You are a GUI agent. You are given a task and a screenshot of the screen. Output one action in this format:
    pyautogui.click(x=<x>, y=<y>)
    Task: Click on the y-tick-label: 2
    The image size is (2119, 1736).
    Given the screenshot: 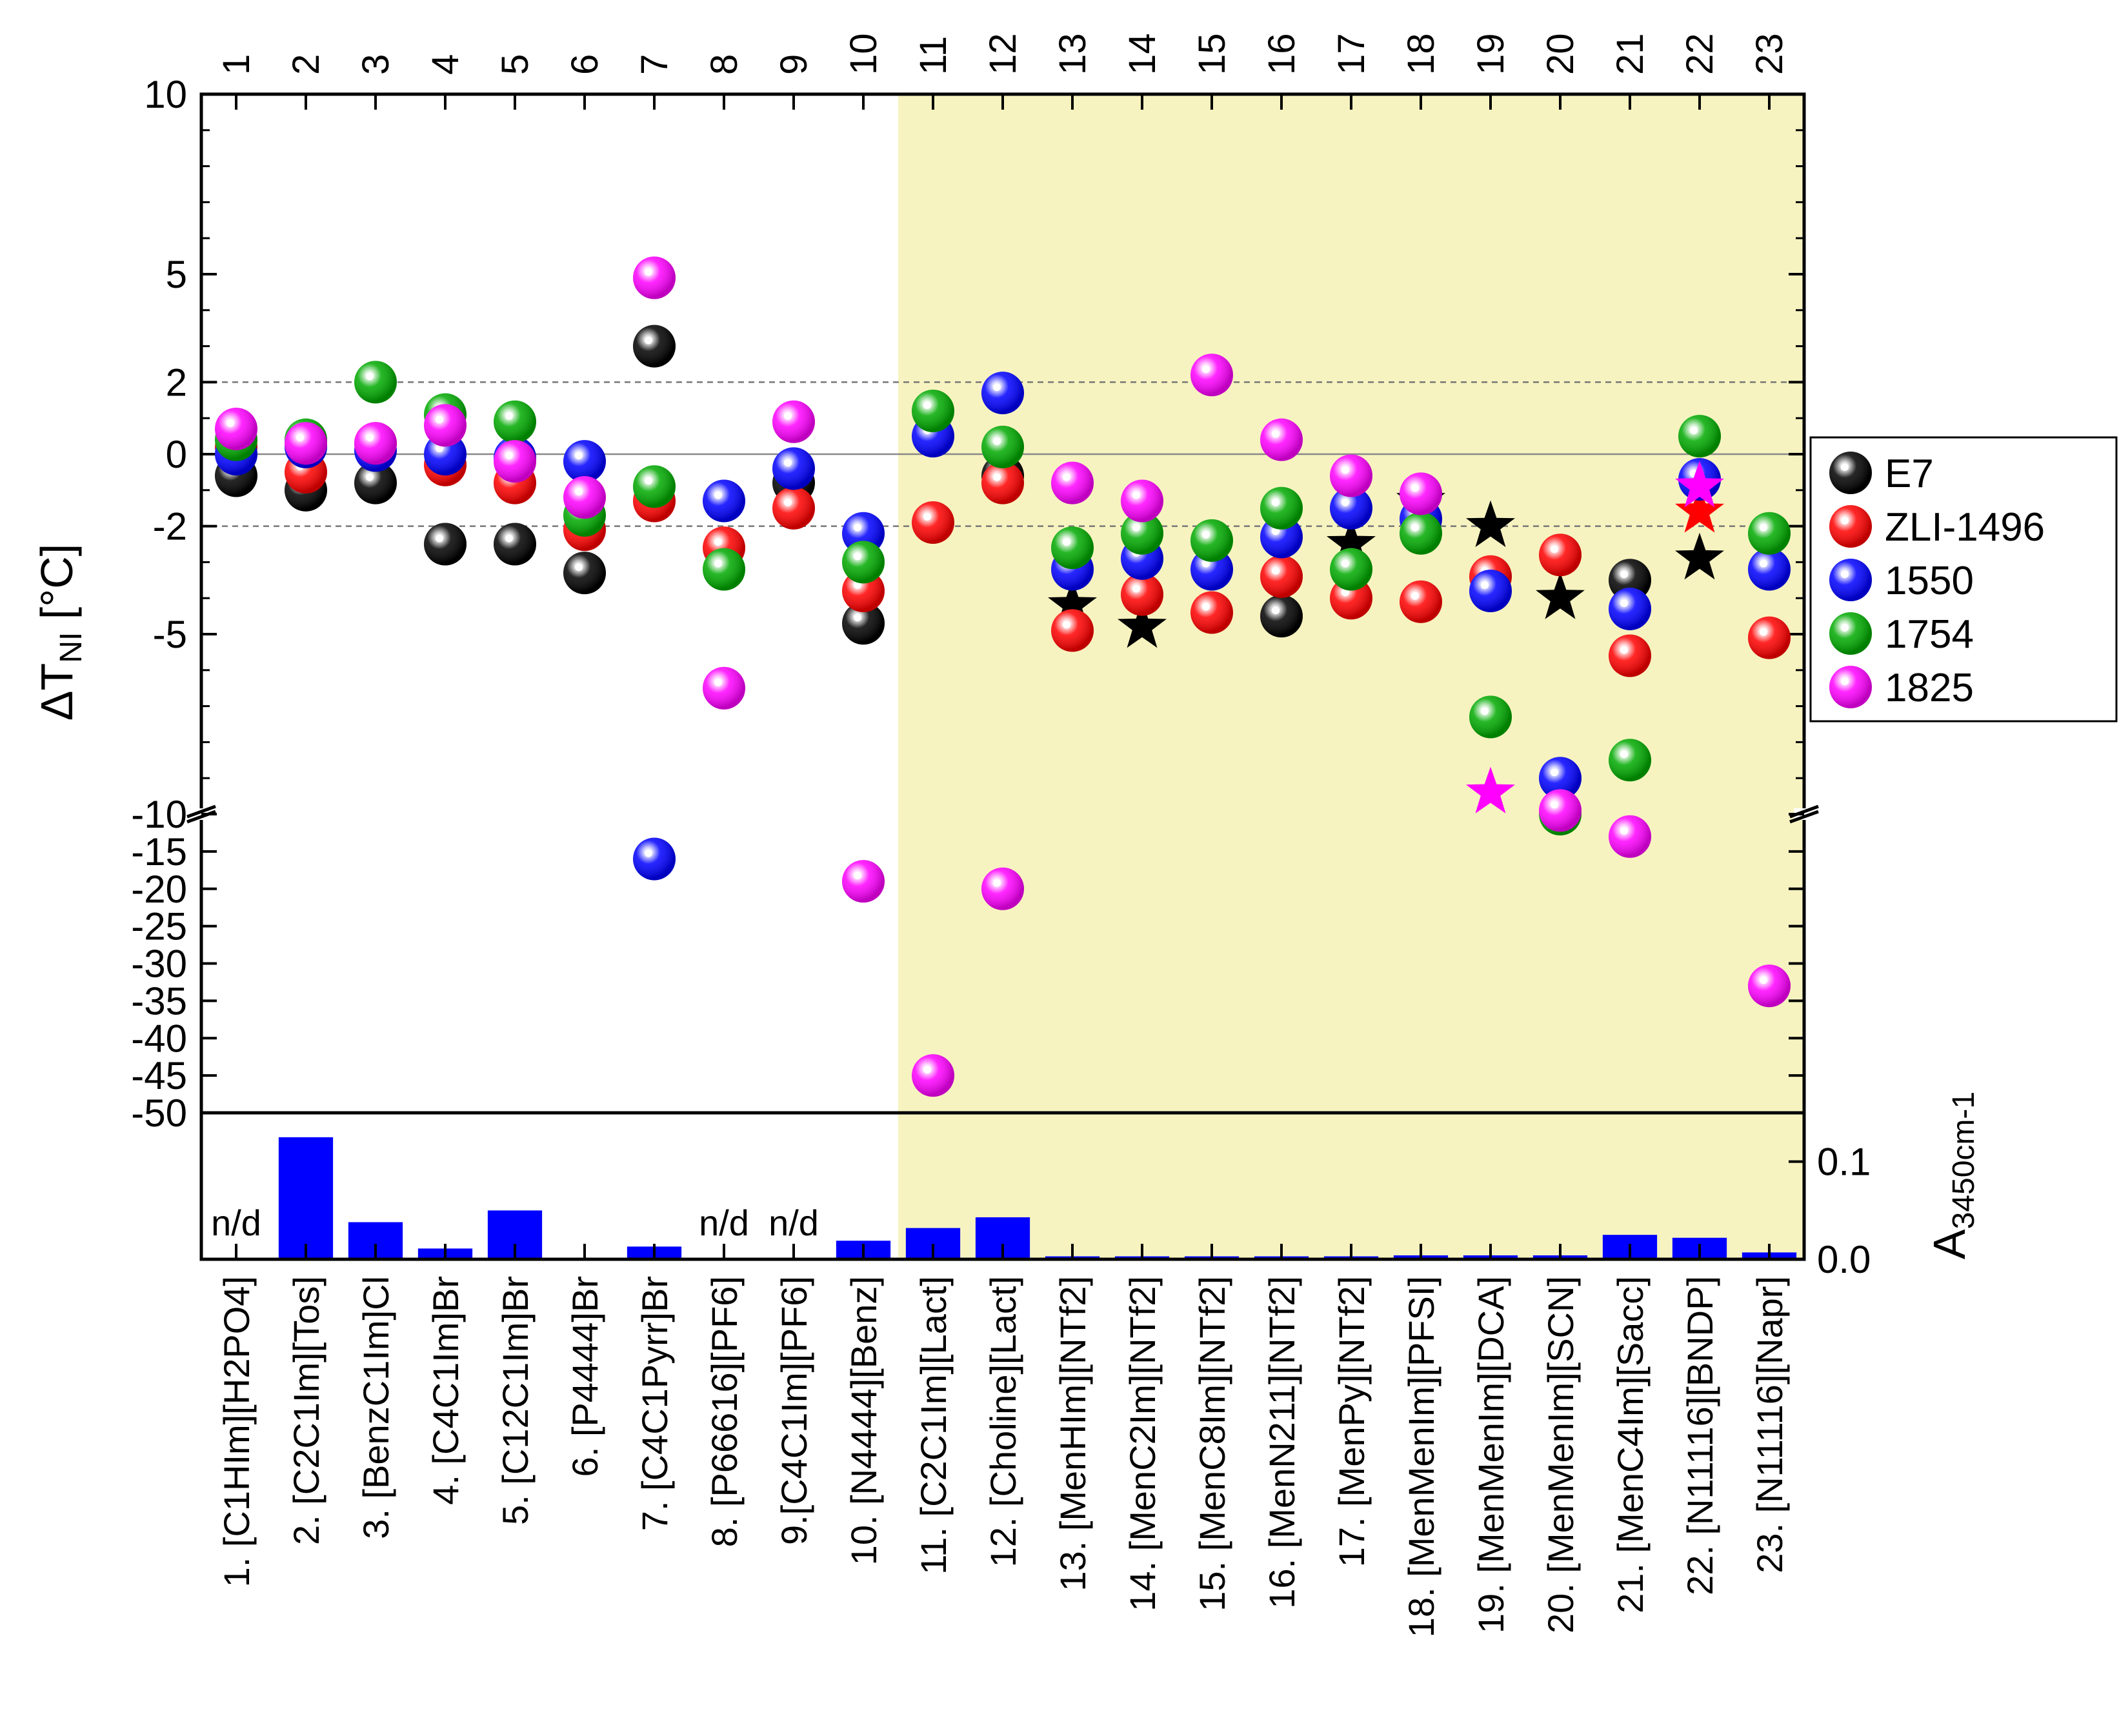 What is the action you would take?
    pyautogui.click(x=176, y=382)
    